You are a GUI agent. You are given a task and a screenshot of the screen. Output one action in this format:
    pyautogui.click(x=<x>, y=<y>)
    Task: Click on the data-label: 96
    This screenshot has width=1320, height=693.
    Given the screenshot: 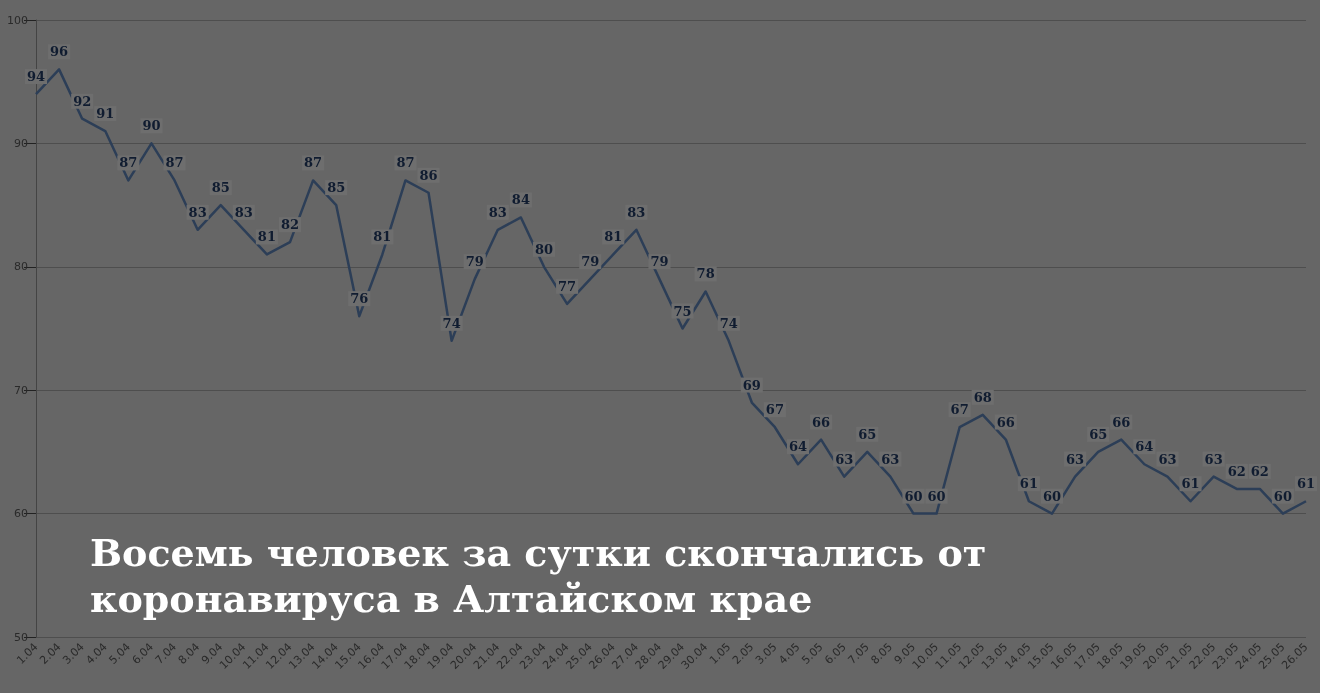 What is the action you would take?
    pyautogui.click(x=59, y=52)
    